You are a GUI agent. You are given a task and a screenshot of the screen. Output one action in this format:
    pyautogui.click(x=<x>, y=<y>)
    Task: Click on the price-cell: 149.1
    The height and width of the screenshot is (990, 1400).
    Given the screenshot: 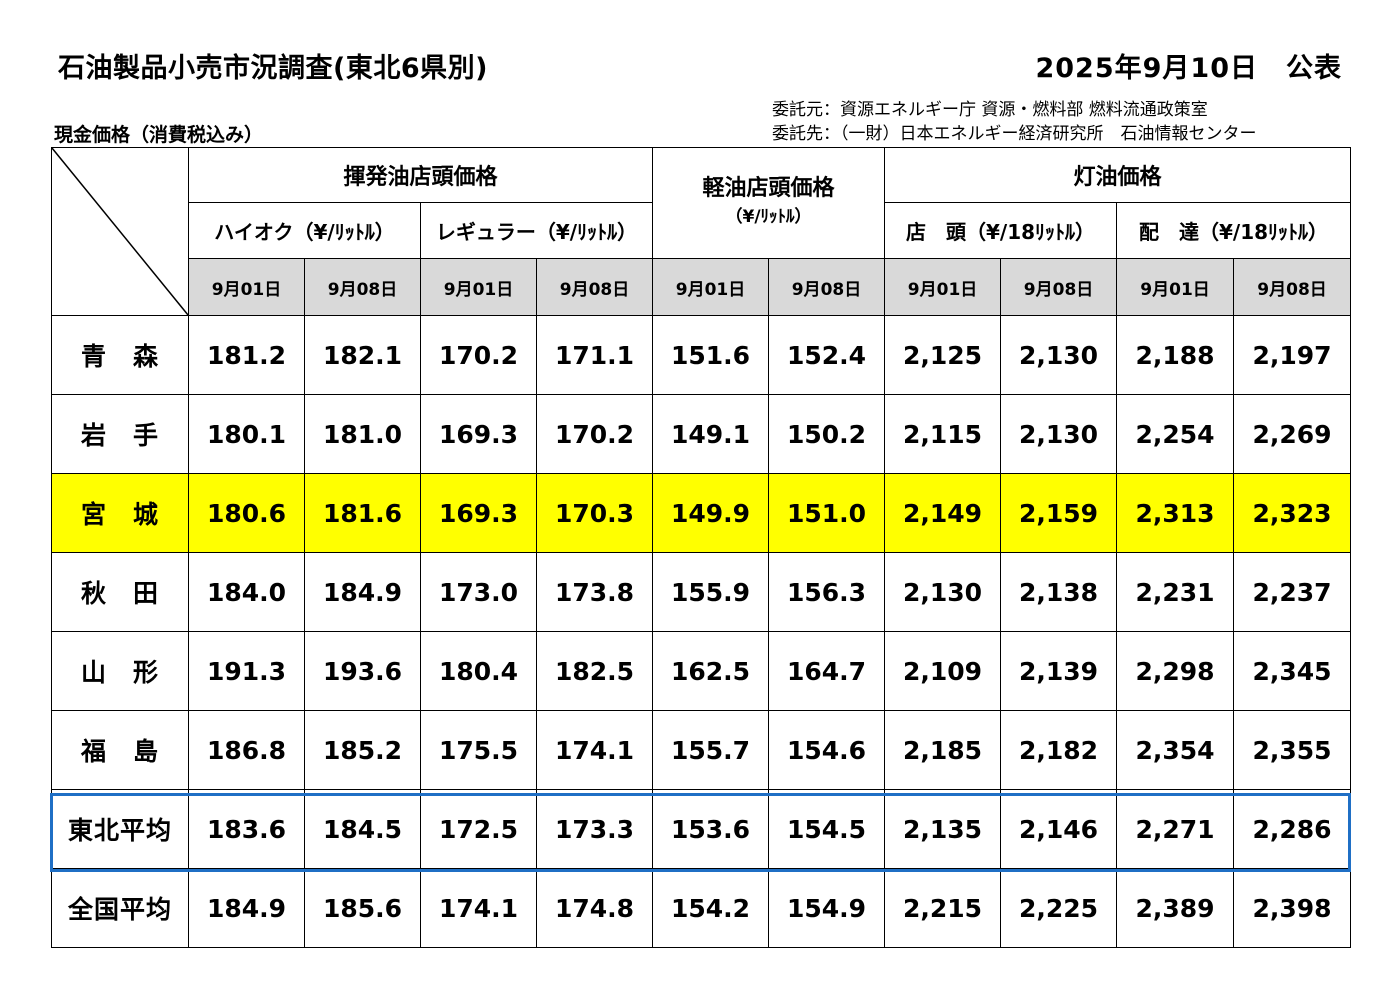 What is the action you would take?
    pyautogui.click(x=711, y=434)
    